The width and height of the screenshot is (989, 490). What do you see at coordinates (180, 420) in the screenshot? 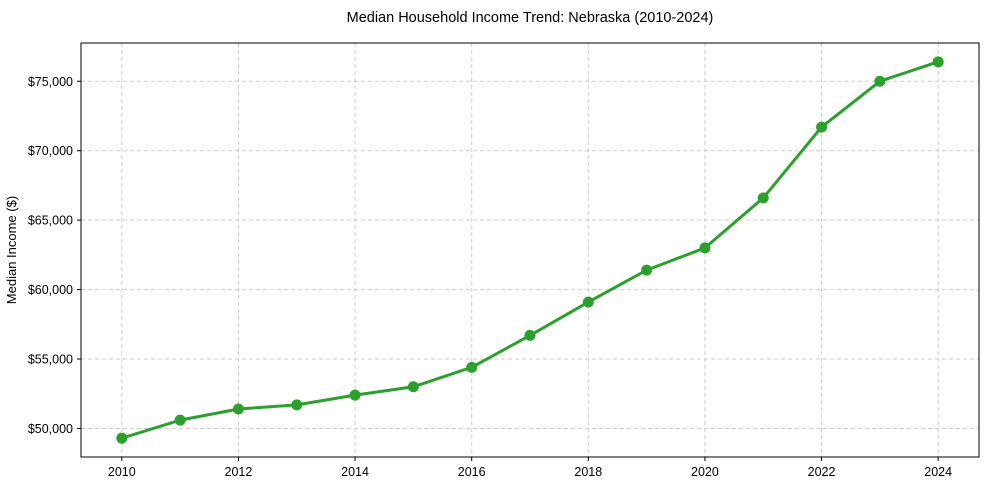
I see `data-point-2011` at bounding box center [180, 420].